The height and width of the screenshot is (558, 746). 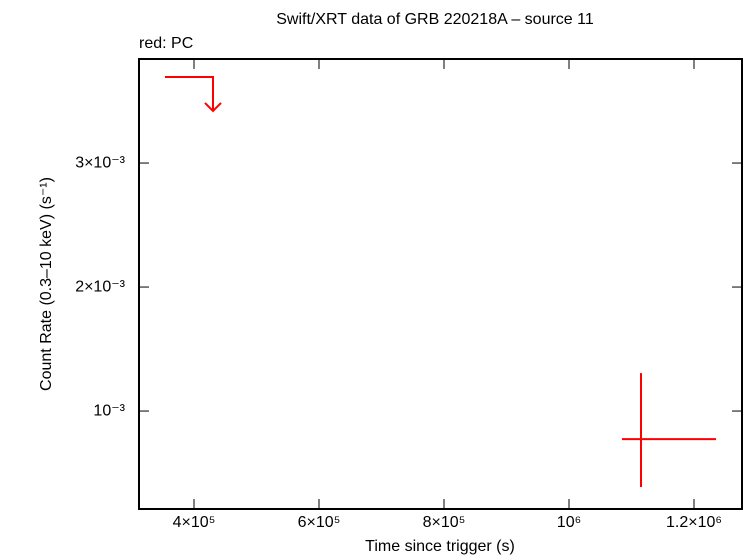 I want to click on x-tick-label: 6×10⁵, so click(x=319, y=522).